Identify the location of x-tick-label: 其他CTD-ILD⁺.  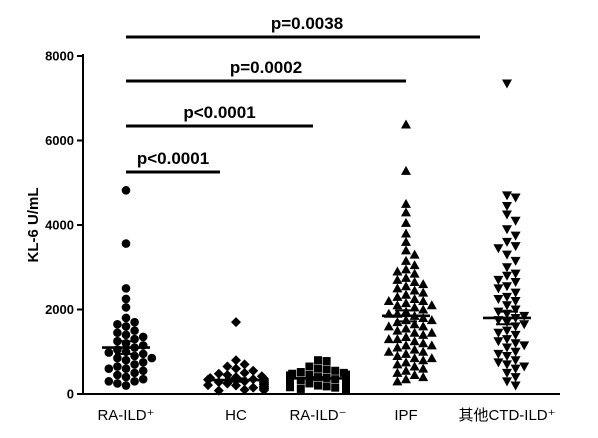
(506, 415).